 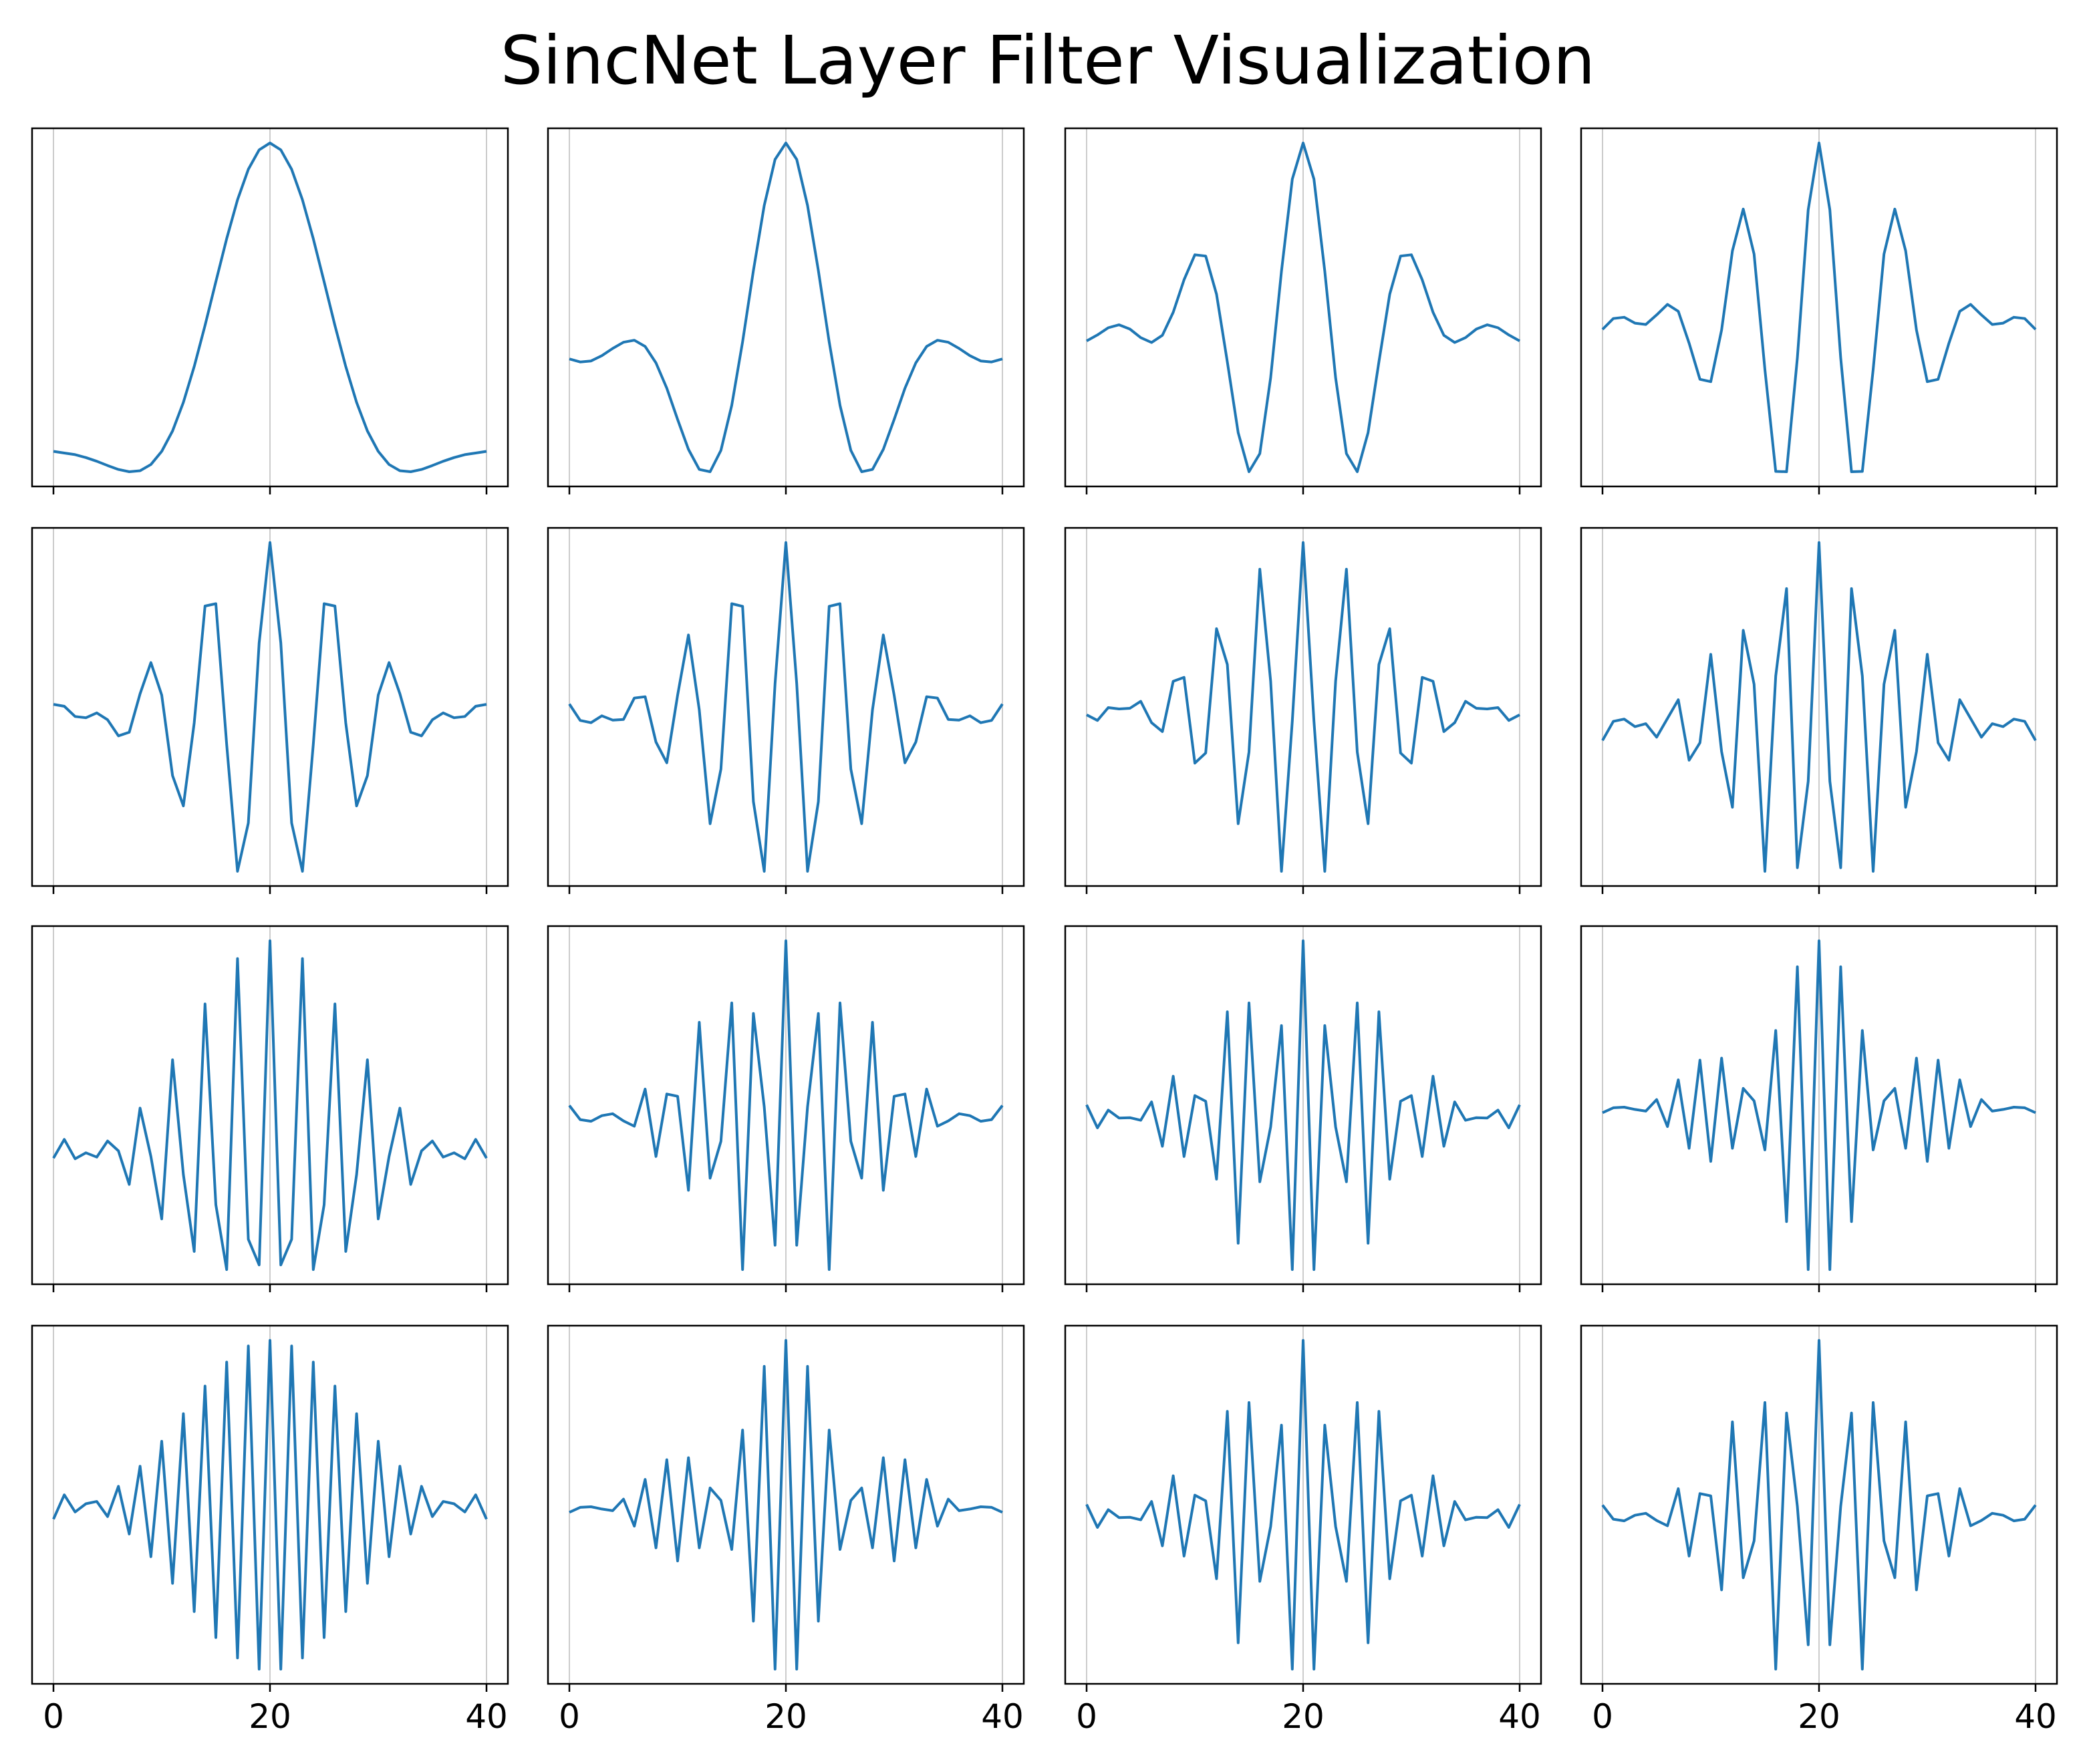 I want to click on subplot-14: 0 20 40, so click(x=786, y=1530).